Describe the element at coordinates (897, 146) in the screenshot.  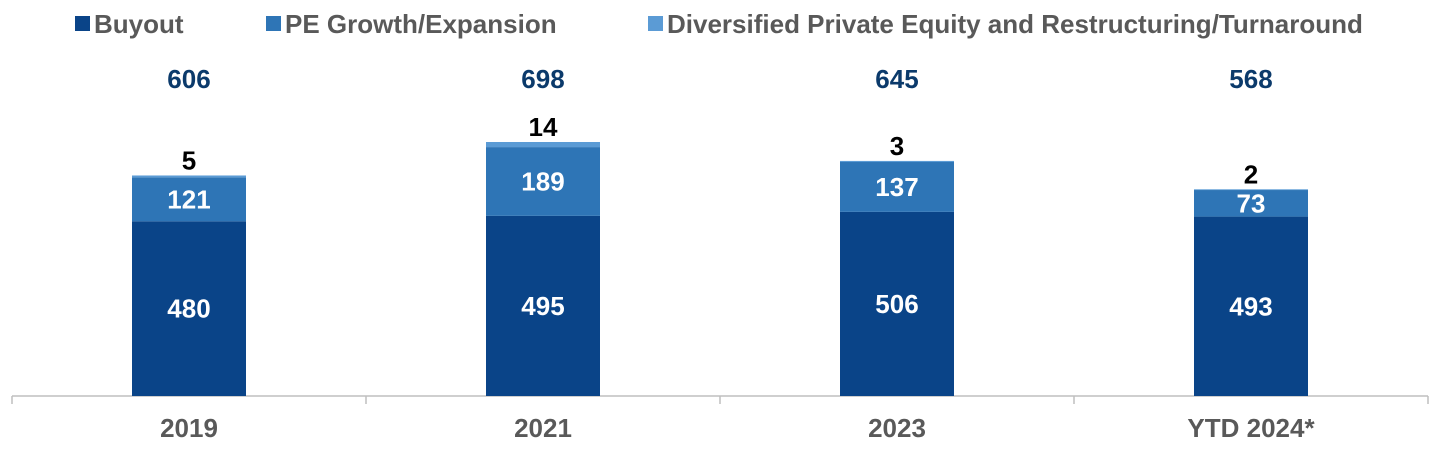
I see `data-label: 3` at that location.